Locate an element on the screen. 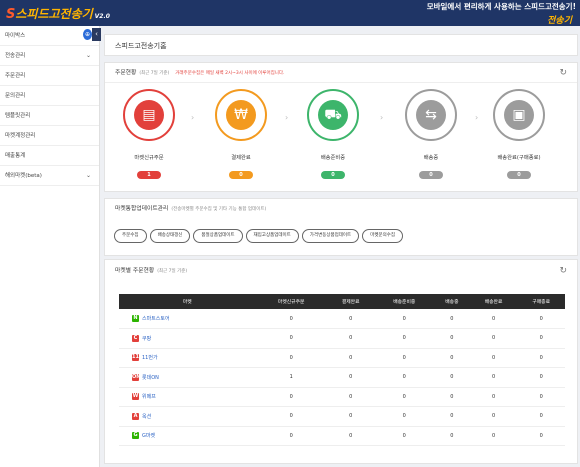 The height and width of the screenshot is (467, 580). market-logo-icon: A is located at coordinates (135, 416).